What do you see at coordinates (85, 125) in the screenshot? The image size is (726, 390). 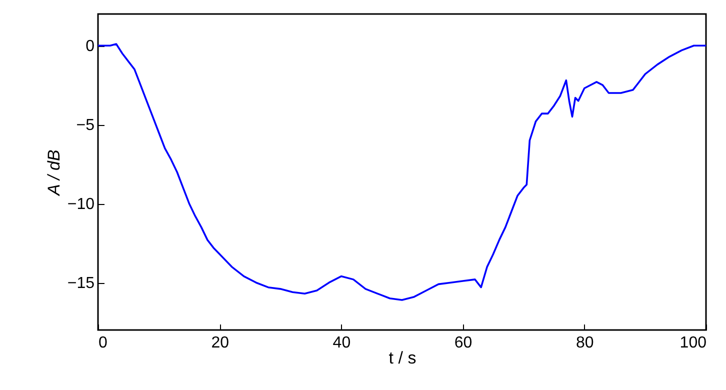 I see `y-tick-label: −5` at bounding box center [85, 125].